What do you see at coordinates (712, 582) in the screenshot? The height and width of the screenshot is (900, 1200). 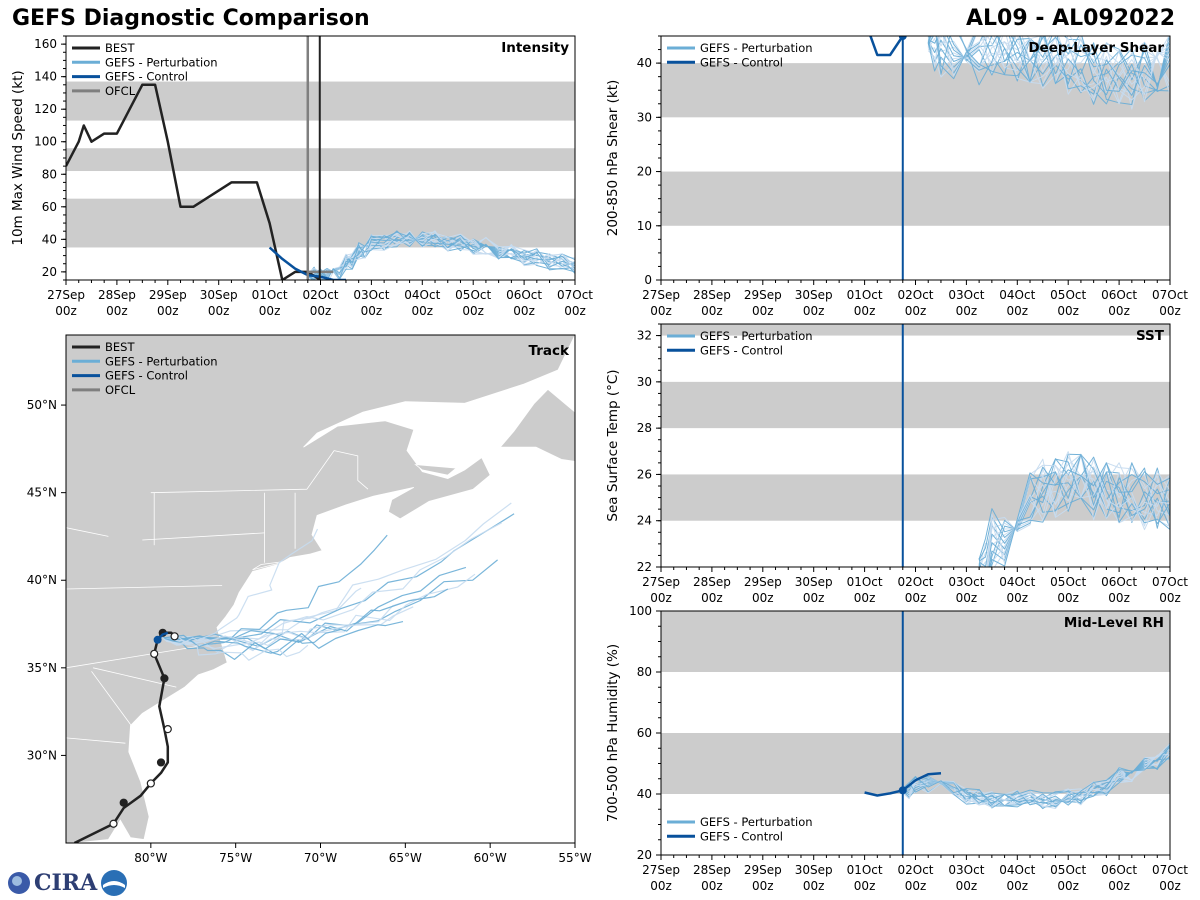 I see `x-tick-label: 28Sep` at bounding box center [712, 582].